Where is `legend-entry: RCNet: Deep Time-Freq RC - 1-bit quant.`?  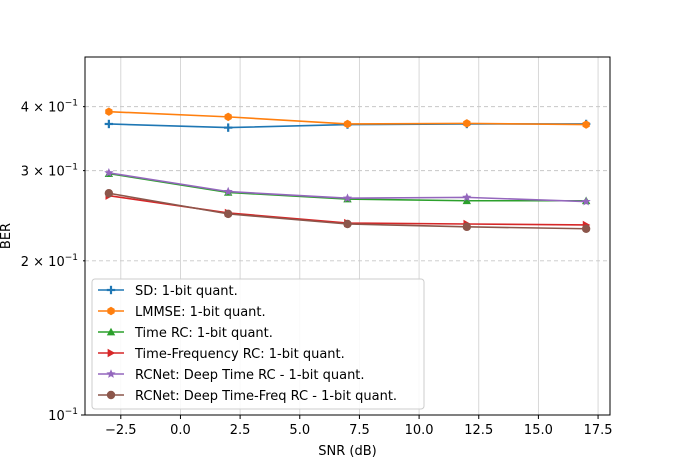 legend-entry: RCNet: Deep Time-Freq RC - 1-bit quant. is located at coordinates (247, 396).